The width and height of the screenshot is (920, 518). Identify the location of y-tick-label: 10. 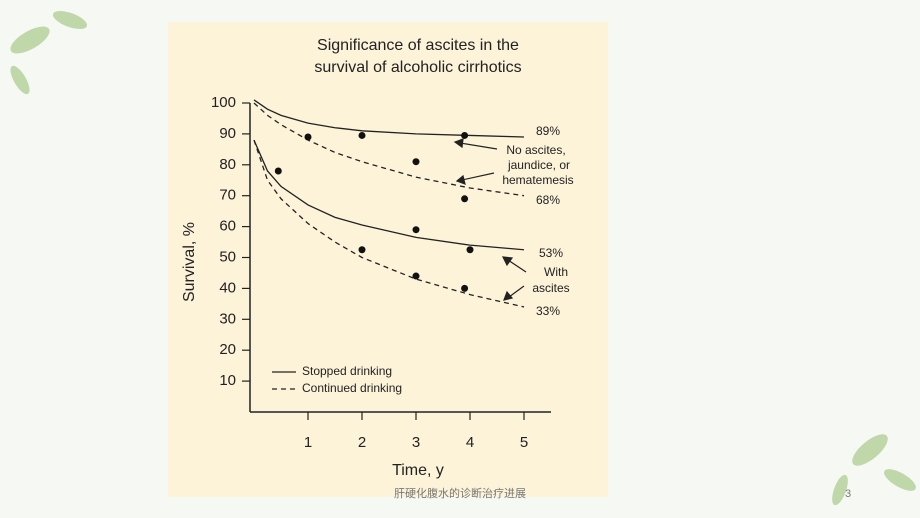
(227, 380).